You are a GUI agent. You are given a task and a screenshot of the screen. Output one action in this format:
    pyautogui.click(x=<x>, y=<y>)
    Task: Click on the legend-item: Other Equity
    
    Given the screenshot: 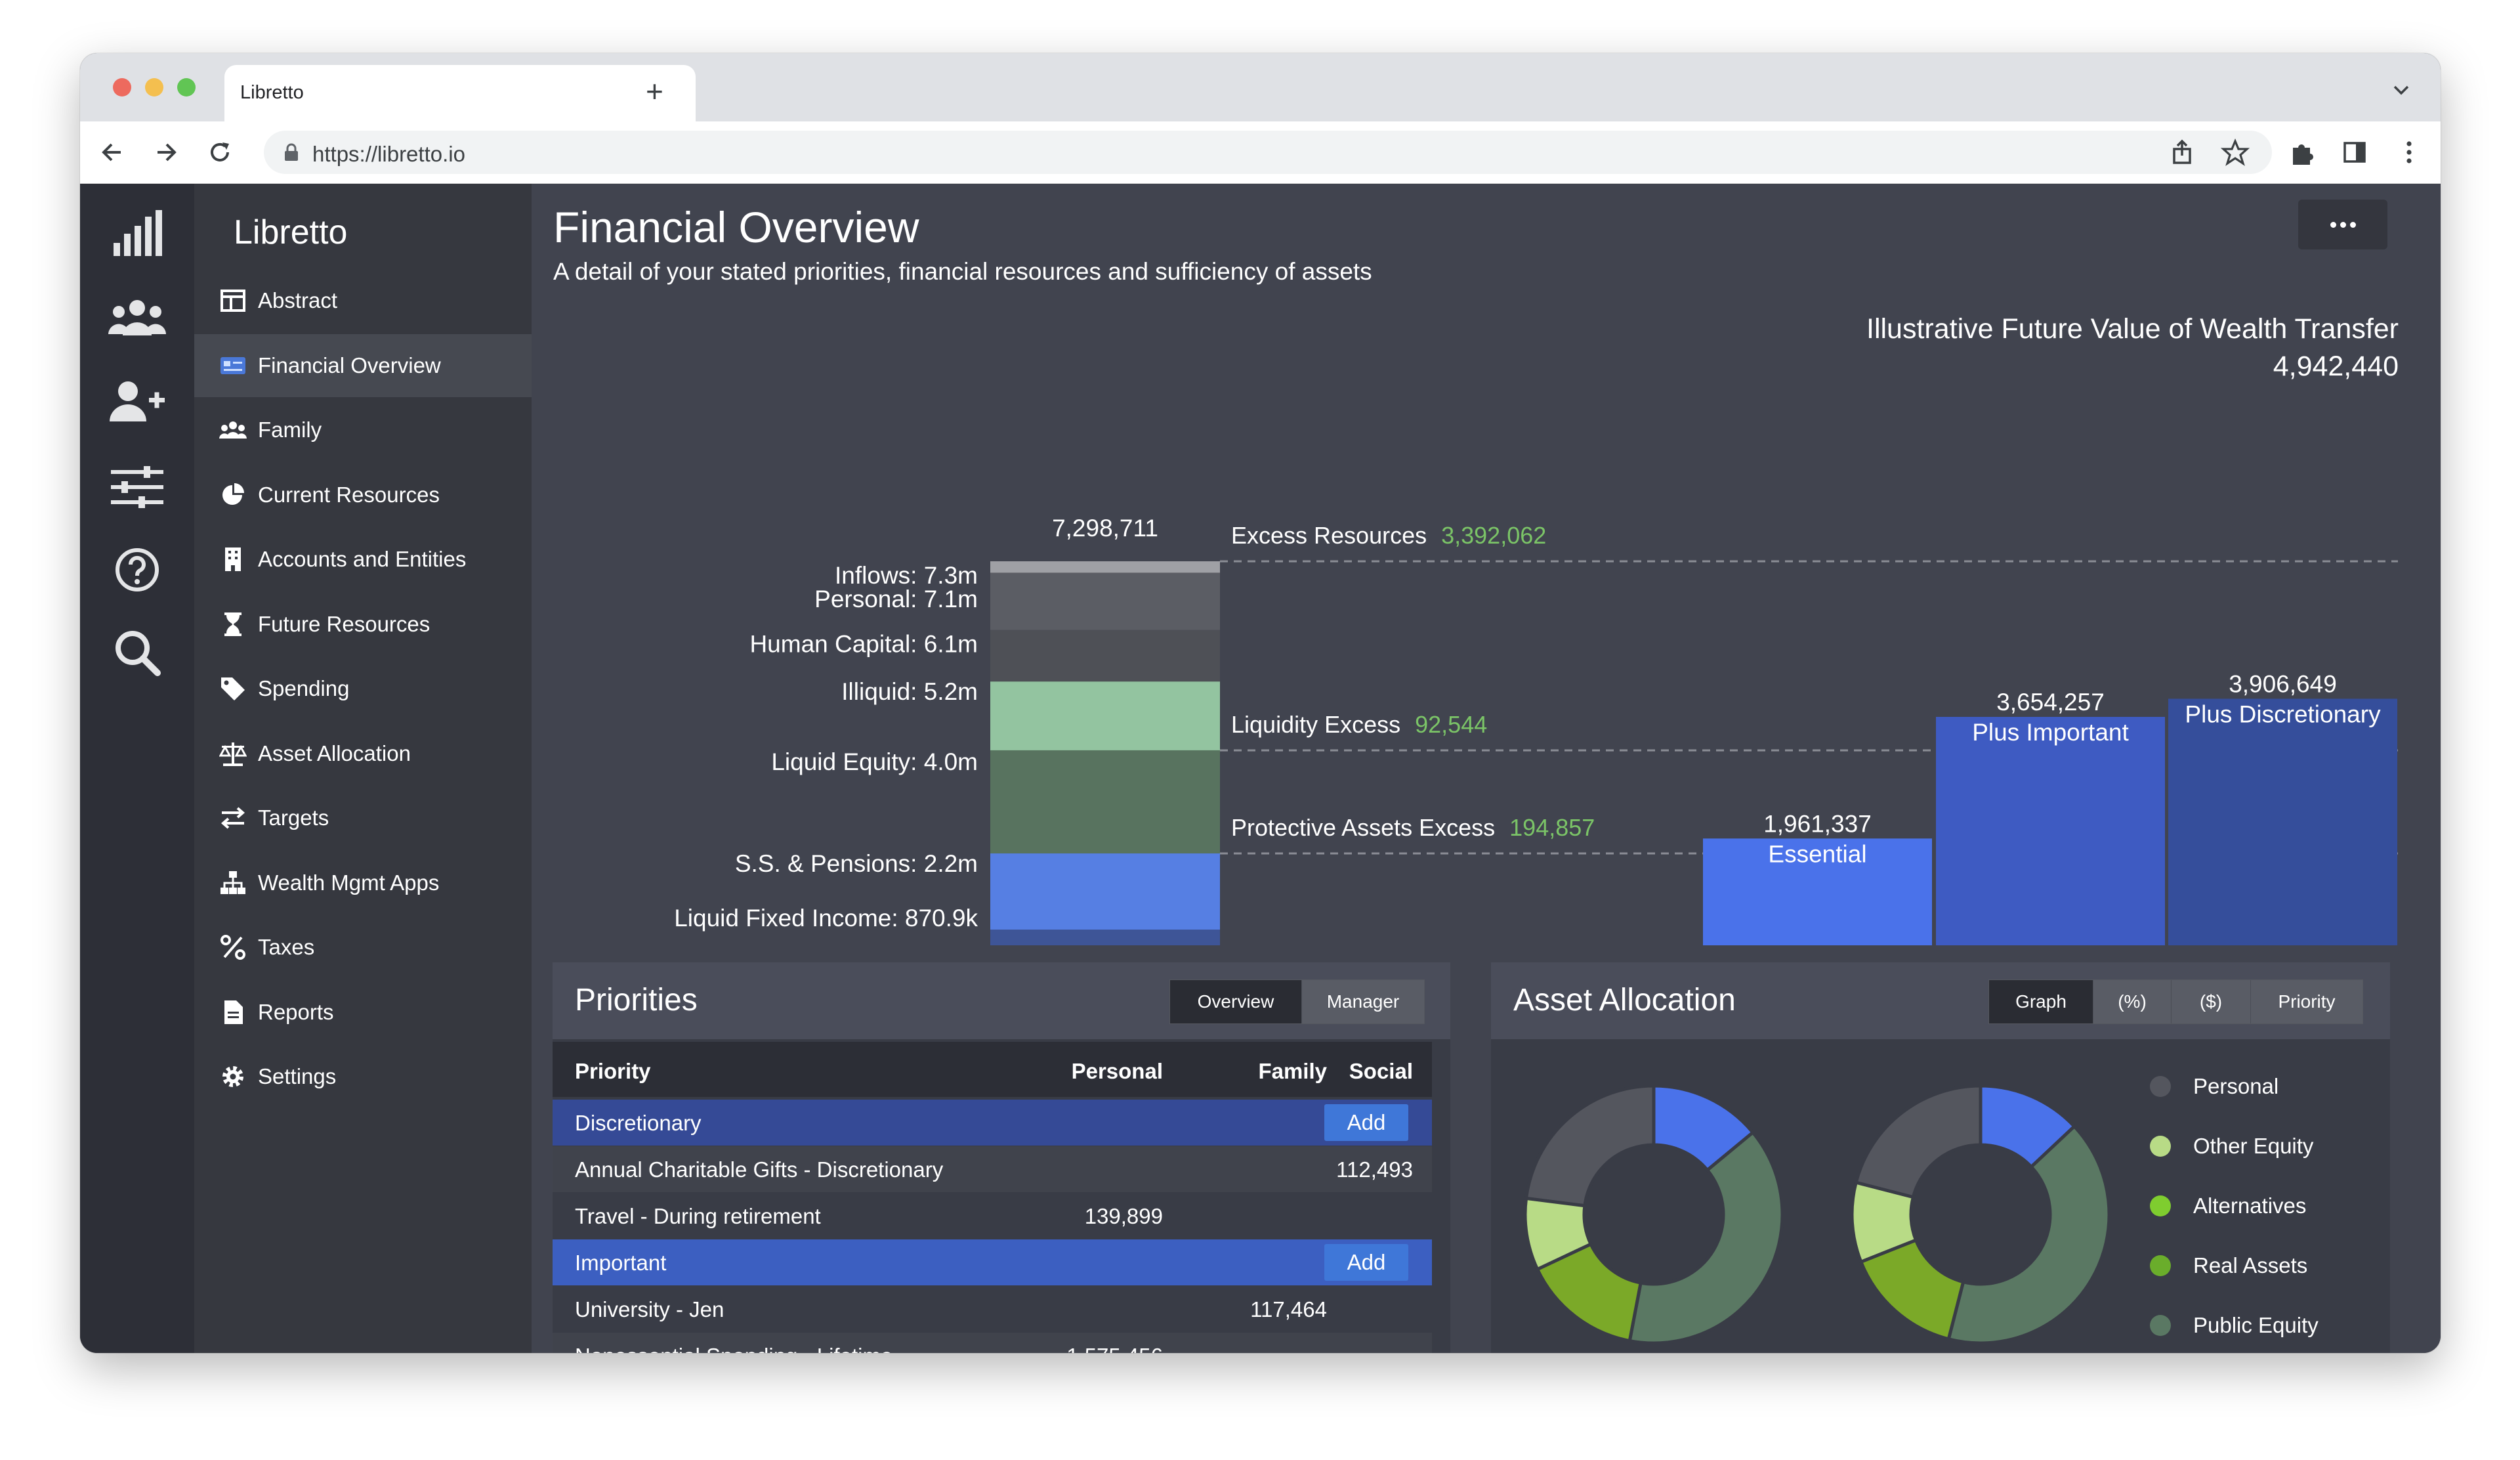 What is the action you would take?
    pyautogui.click(x=2231, y=1146)
    